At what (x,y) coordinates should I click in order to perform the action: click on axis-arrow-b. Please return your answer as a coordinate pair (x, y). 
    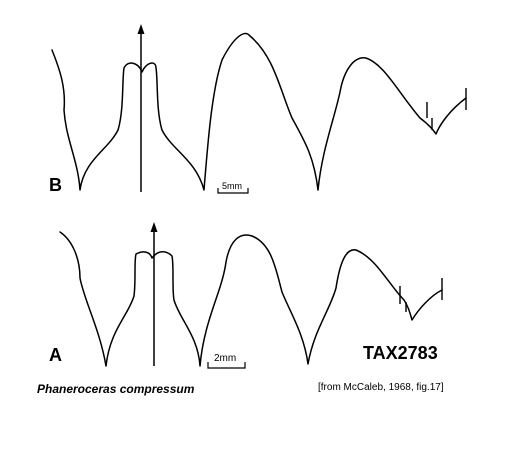
    Looking at the image, I should click on (141, 29).